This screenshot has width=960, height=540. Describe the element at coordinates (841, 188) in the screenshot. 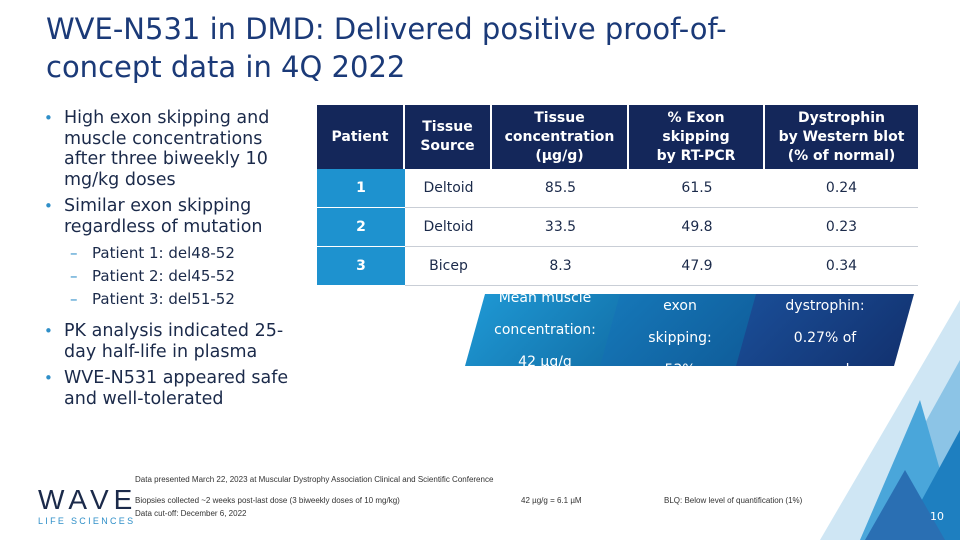

I see `cell-dystrophin: 0.24` at that location.